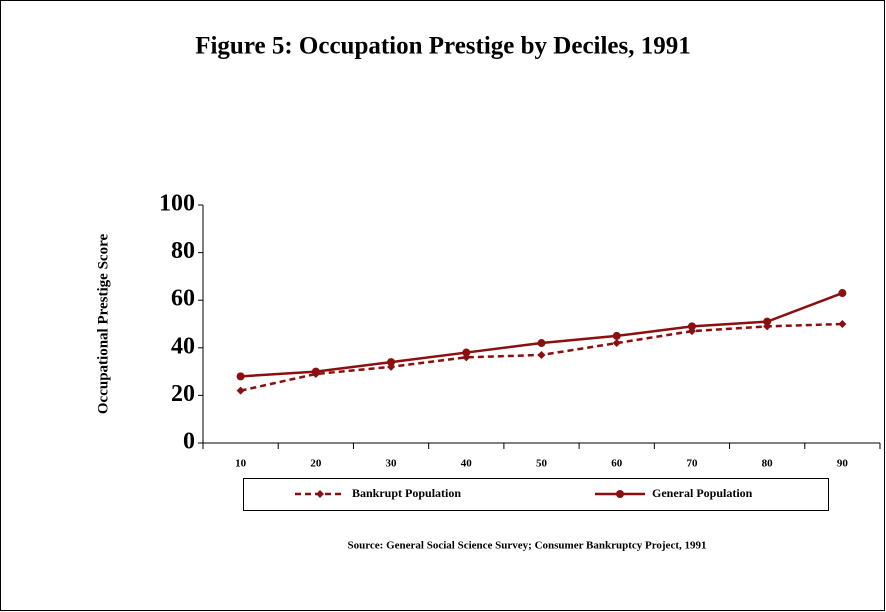 The height and width of the screenshot is (612, 886). What do you see at coordinates (103, 324) in the screenshot?
I see `y-axis-label: Occupational Prestige Score` at bounding box center [103, 324].